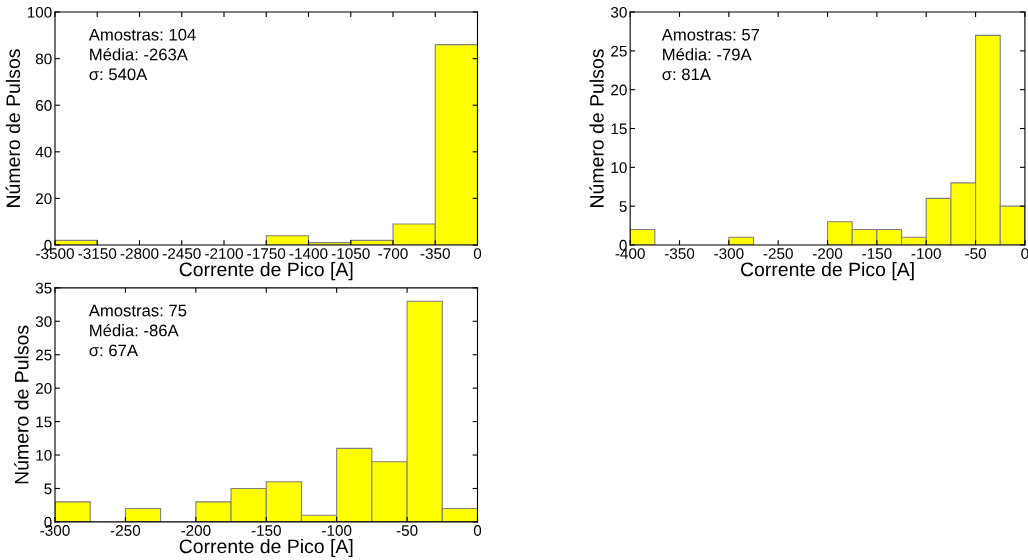 Image resolution: width=1028 pixels, height=560 pixels. Describe the element at coordinates (43, 59) in the screenshot. I see `y-tick-label: 80` at that location.